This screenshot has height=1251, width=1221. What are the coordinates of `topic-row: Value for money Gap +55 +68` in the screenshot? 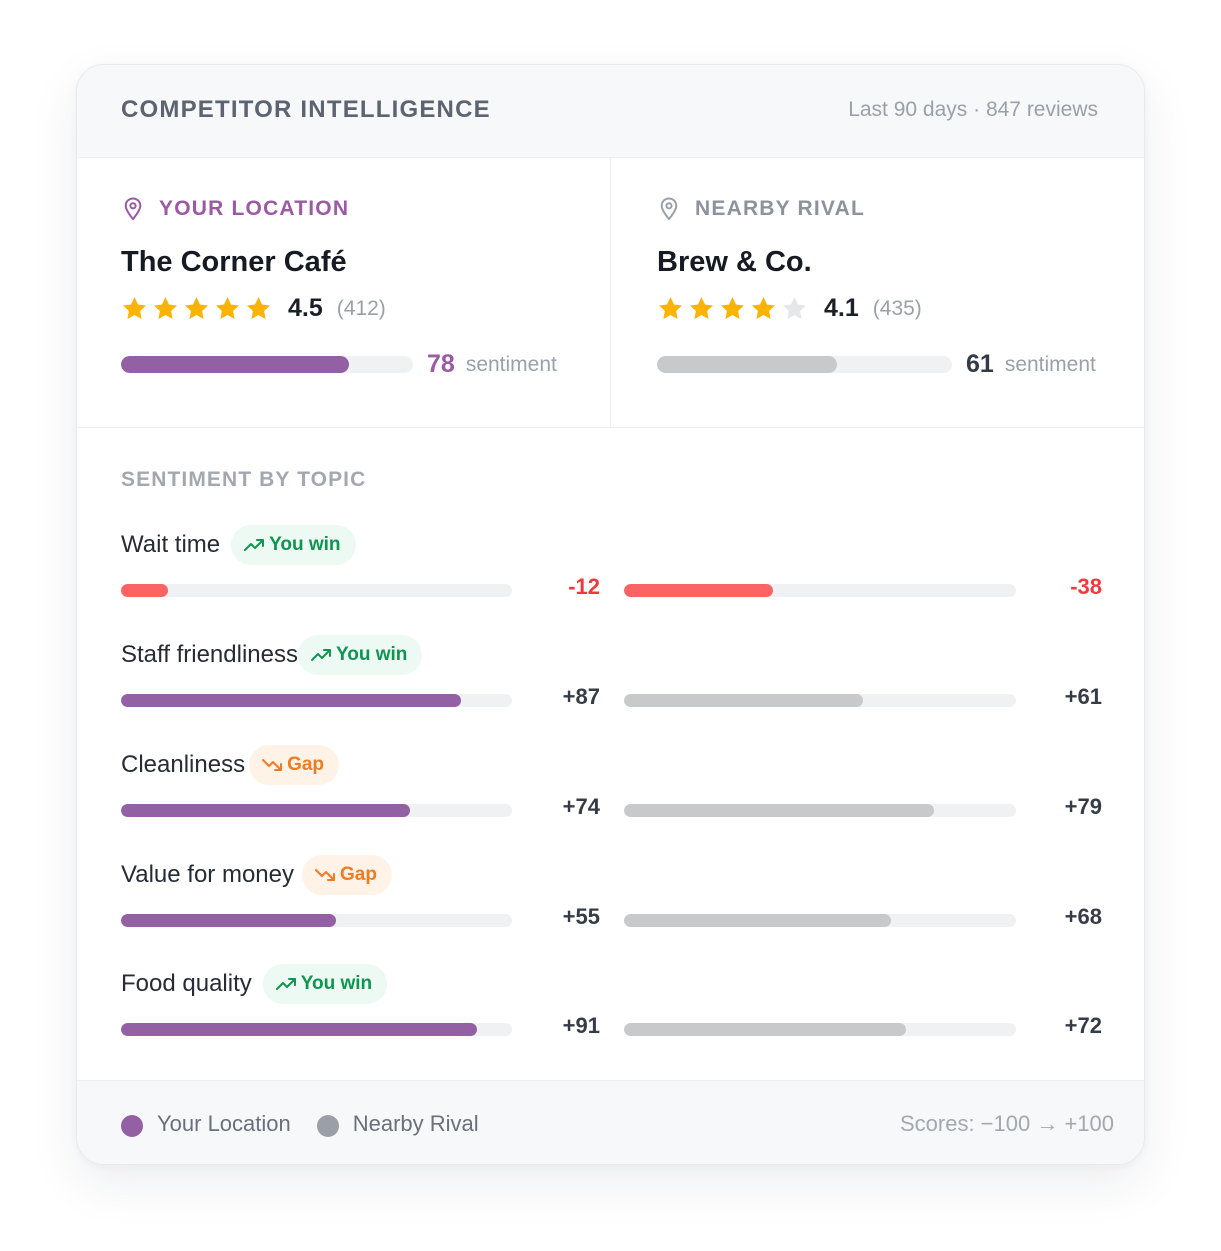 It's located at (610, 905).